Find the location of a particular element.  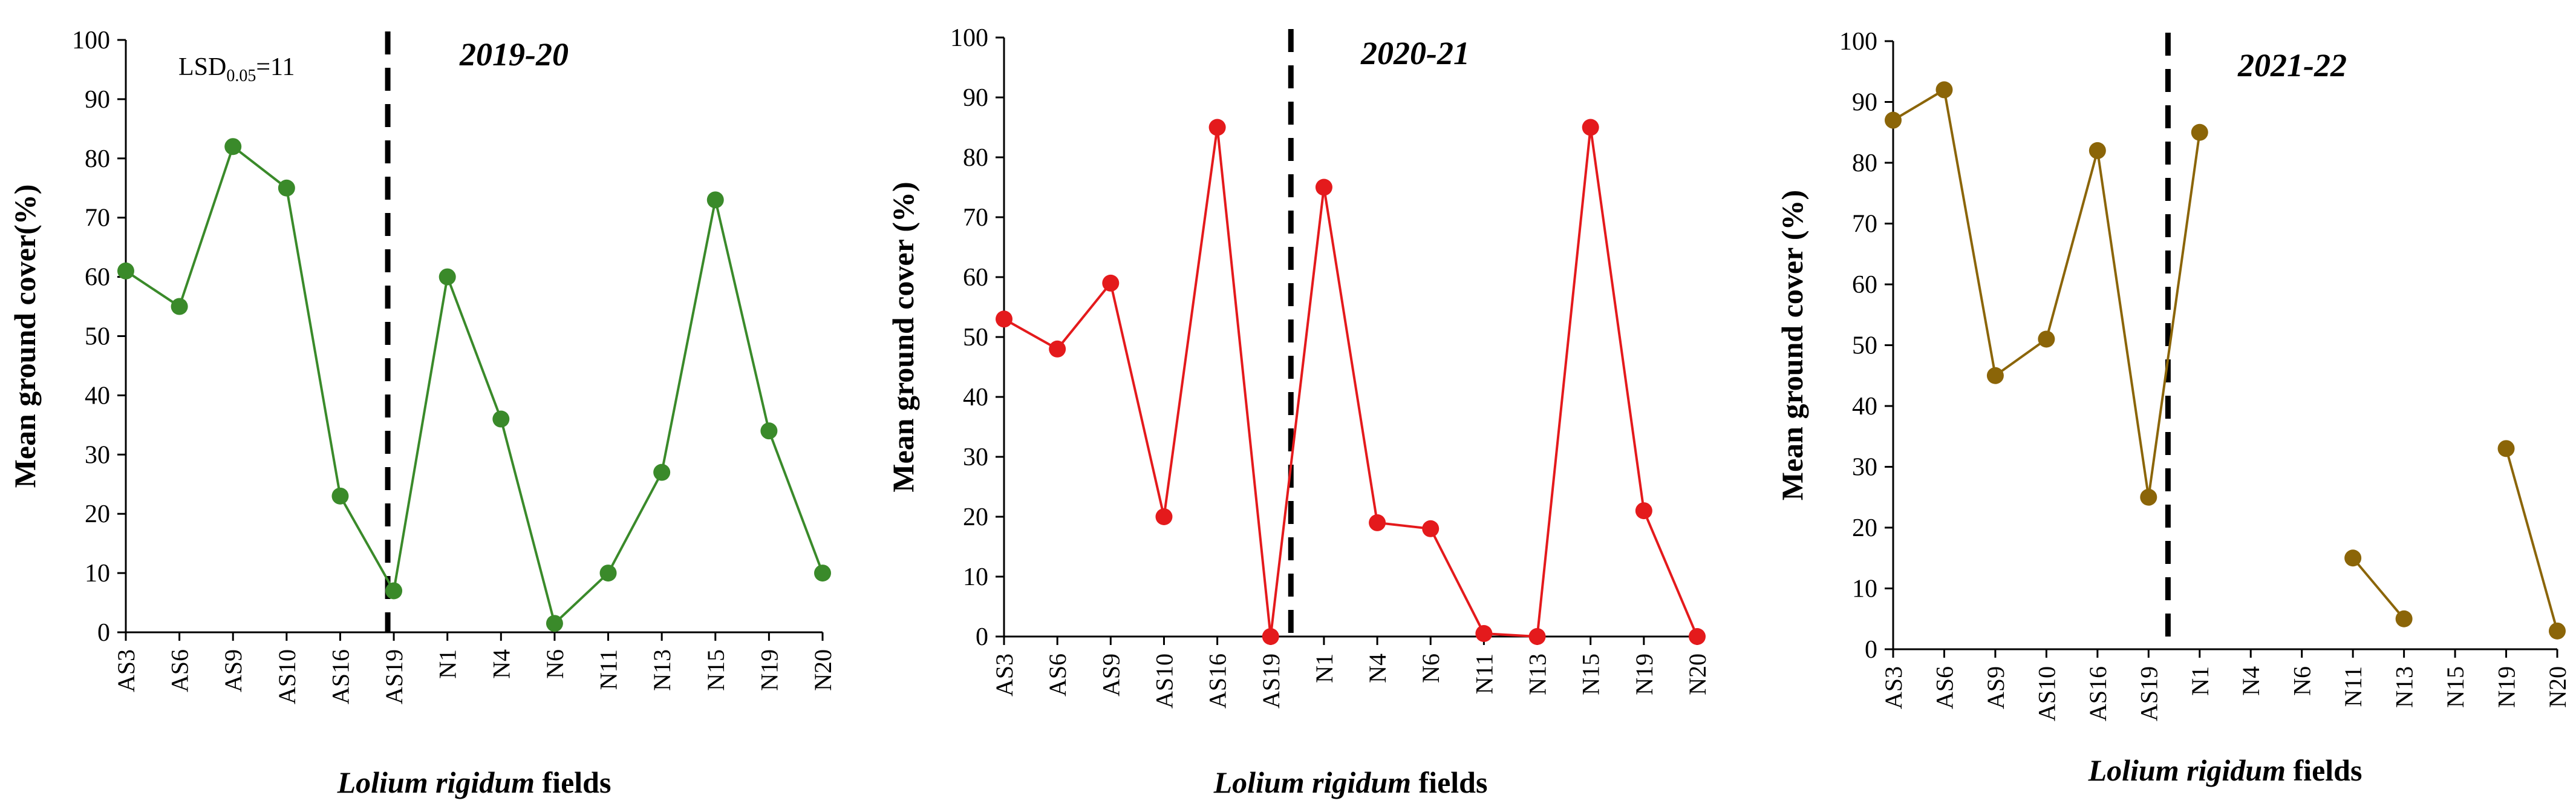

y-tick-label: 20 is located at coordinates (975, 517).